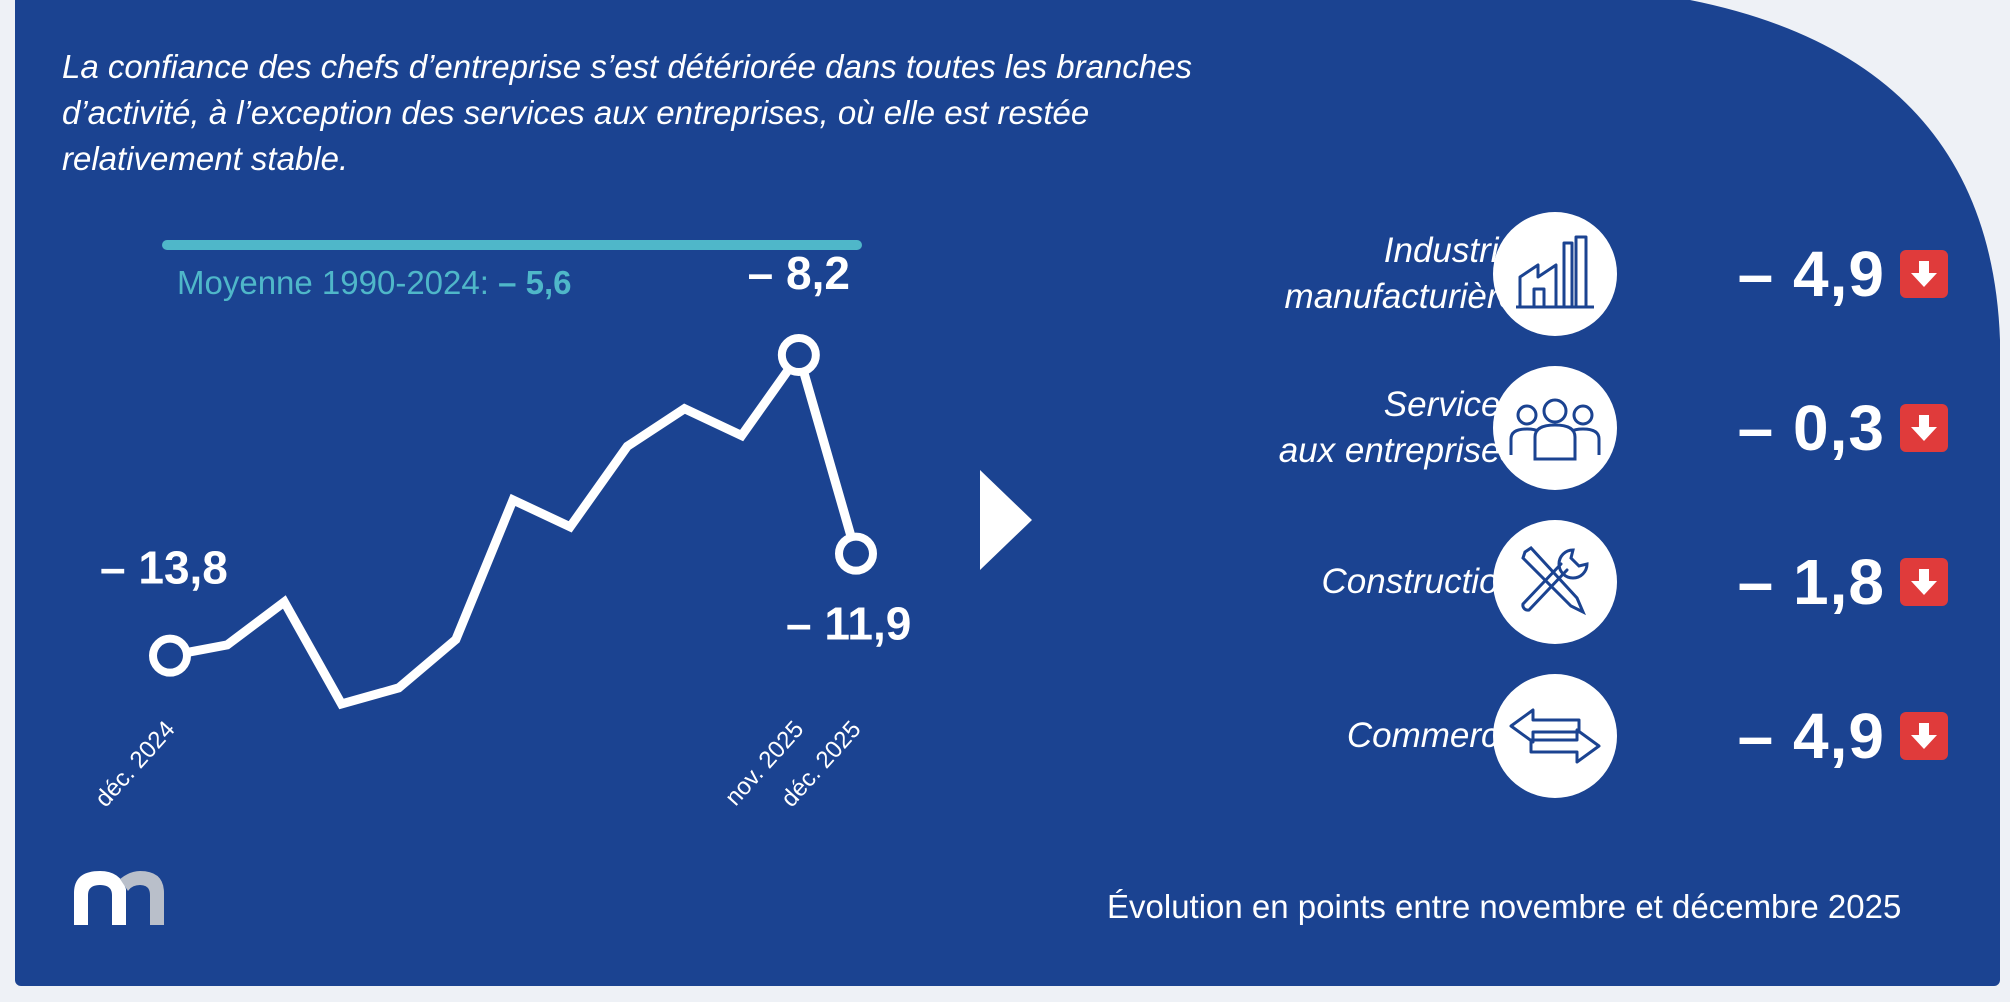 Image resolution: width=2010 pixels, height=1002 pixels. I want to click on sector-row-commerce: Commerce – 4,9, so click(1515, 736).